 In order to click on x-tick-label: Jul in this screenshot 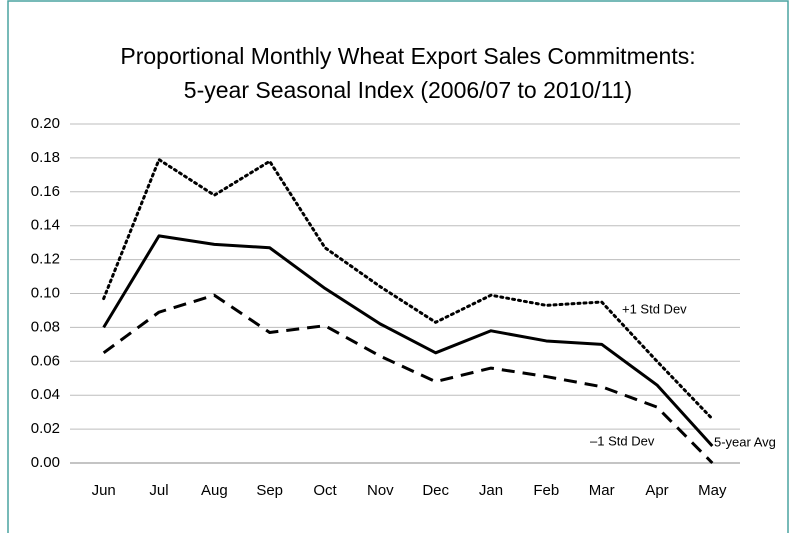, I will do `click(158, 490)`.